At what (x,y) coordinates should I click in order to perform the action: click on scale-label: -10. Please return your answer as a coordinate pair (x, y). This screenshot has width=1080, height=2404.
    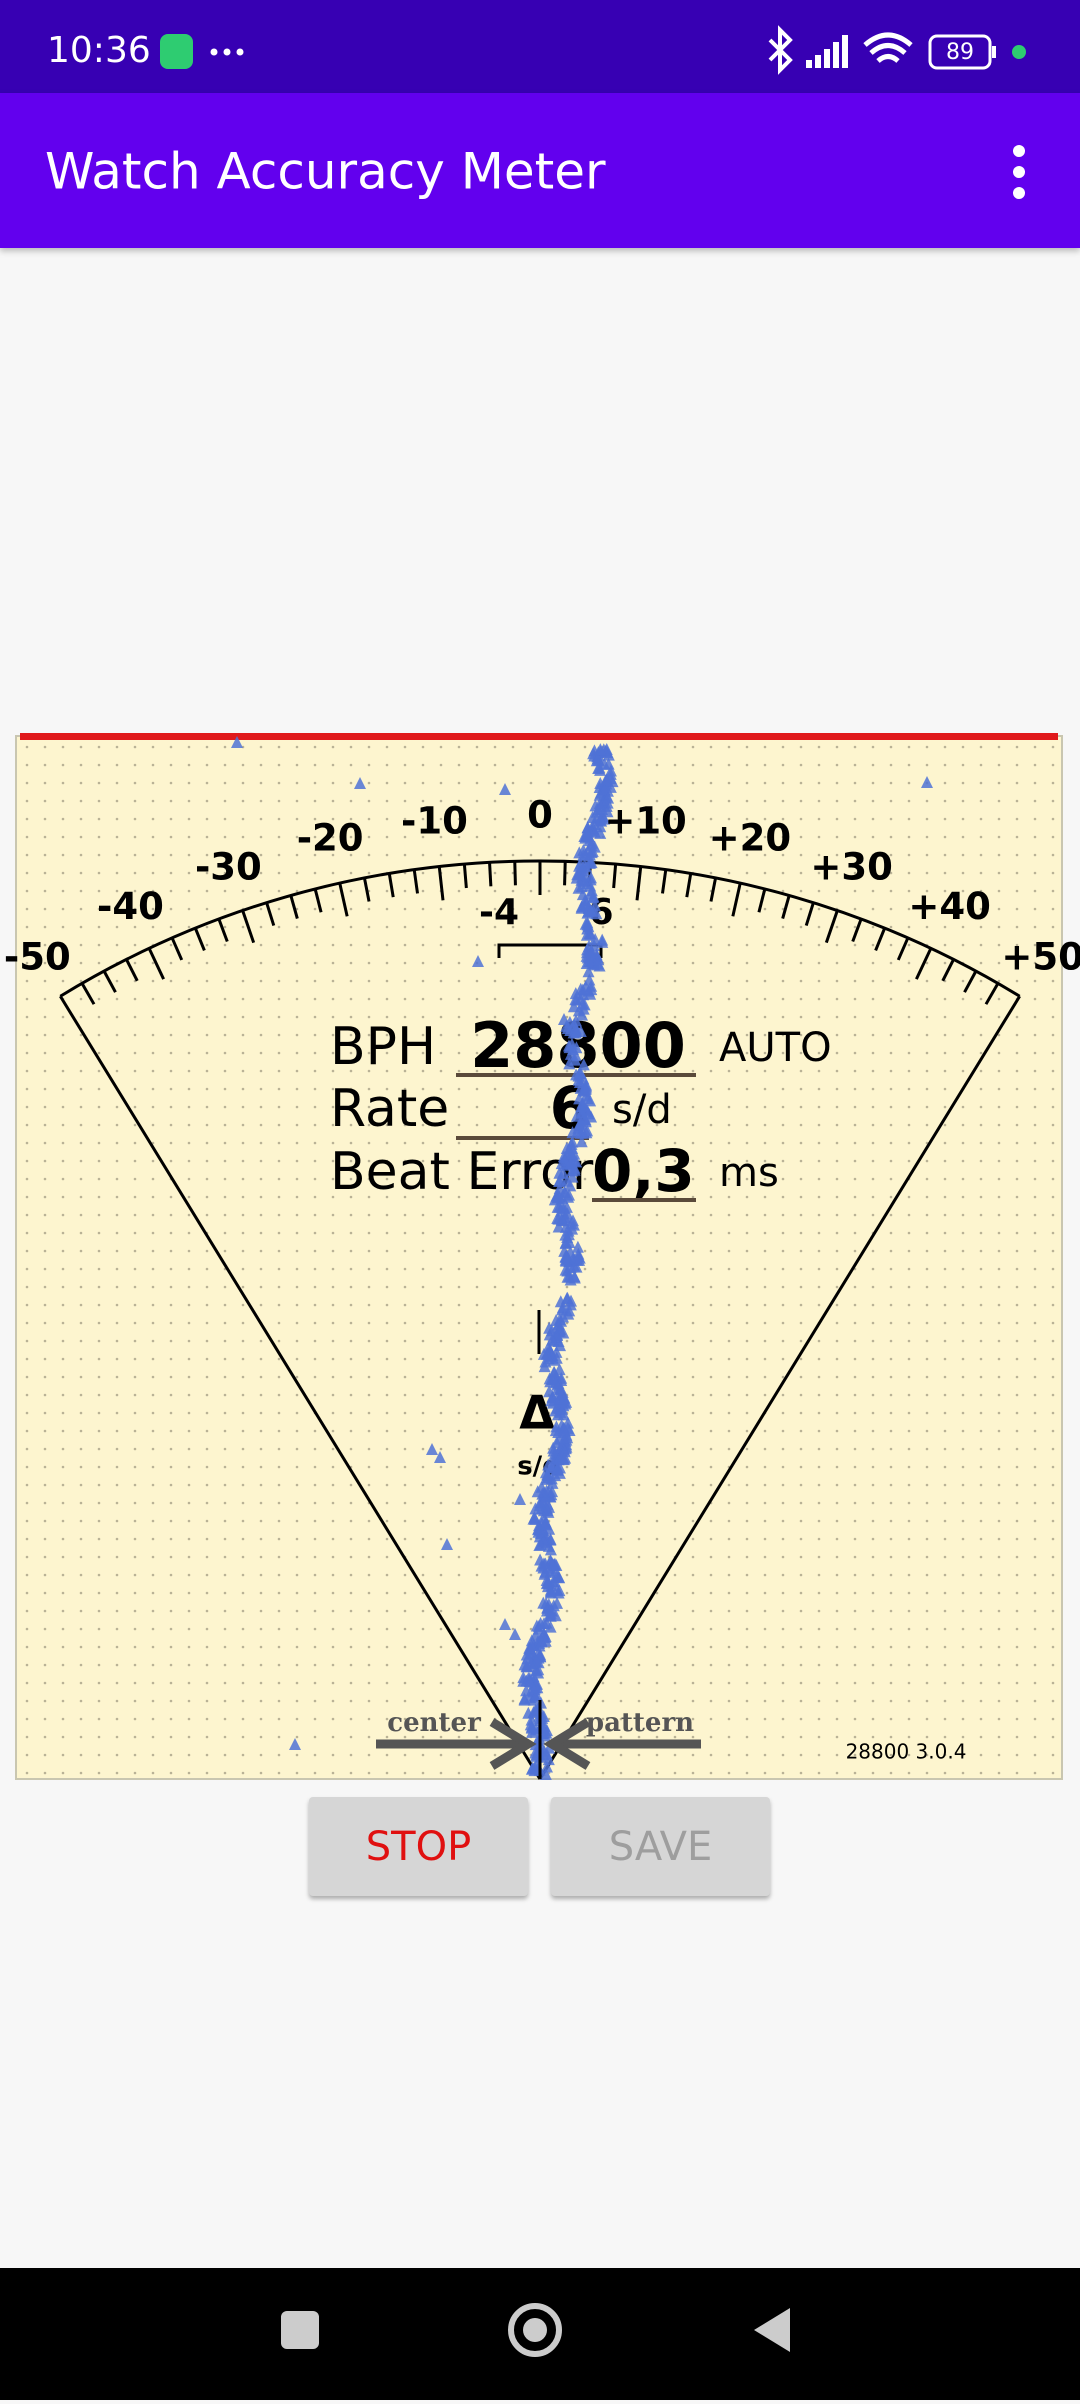
    Looking at the image, I should click on (434, 820).